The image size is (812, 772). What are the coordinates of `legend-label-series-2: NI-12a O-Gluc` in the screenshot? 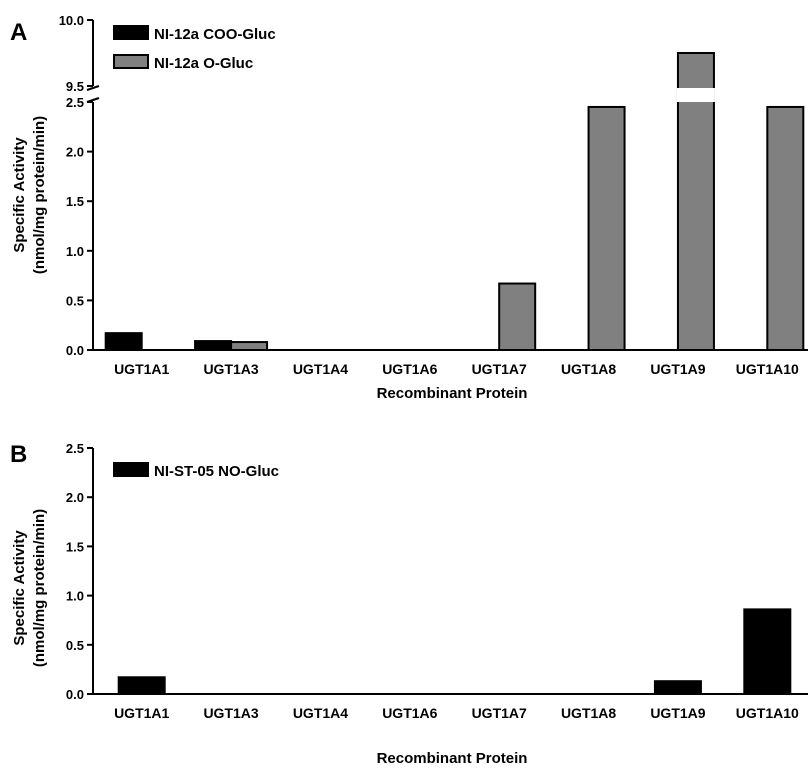 It's located at (203, 63).